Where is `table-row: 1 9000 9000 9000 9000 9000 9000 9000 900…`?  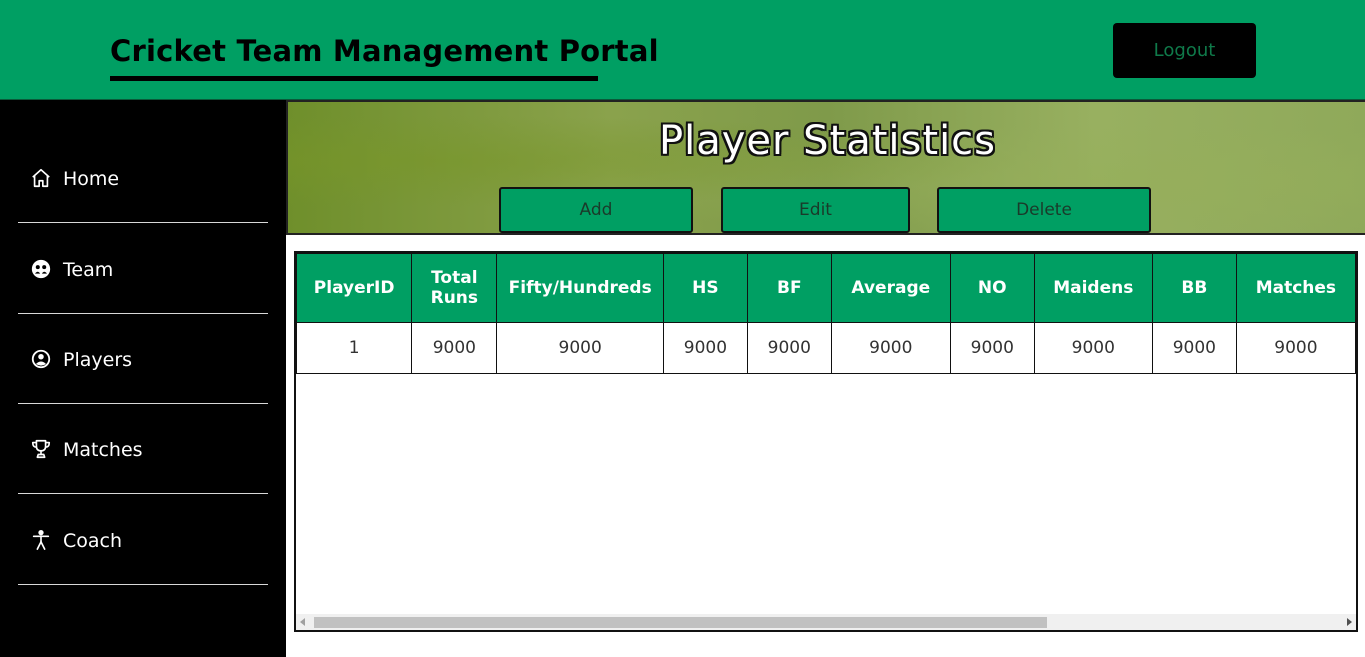
table-row: 1 9000 9000 9000 9000 9000 9000 9000 900… is located at coordinates (826, 348).